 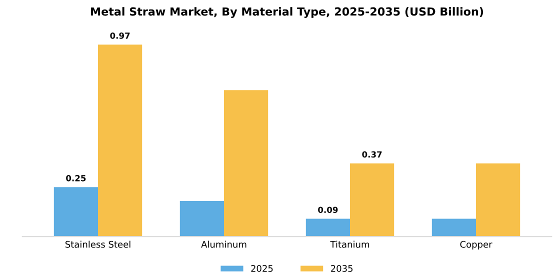 I want to click on legend-label: 2035, so click(x=341, y=268).